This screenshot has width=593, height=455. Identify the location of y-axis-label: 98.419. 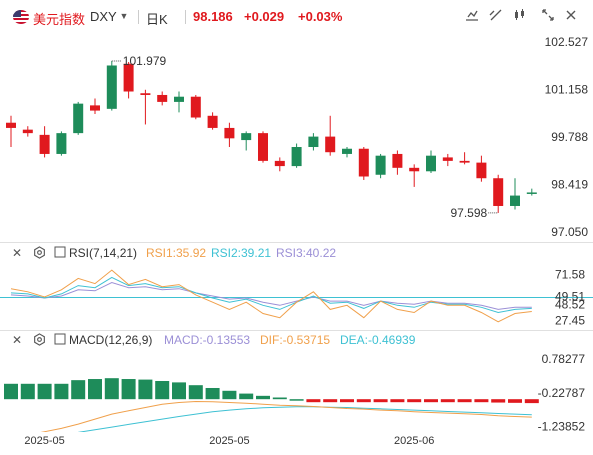
(569, 185).